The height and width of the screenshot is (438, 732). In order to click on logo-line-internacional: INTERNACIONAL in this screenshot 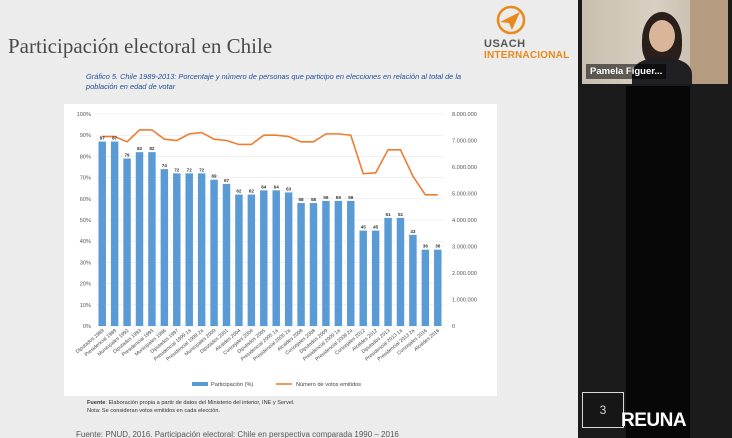, I will do `click(527, 55)`.